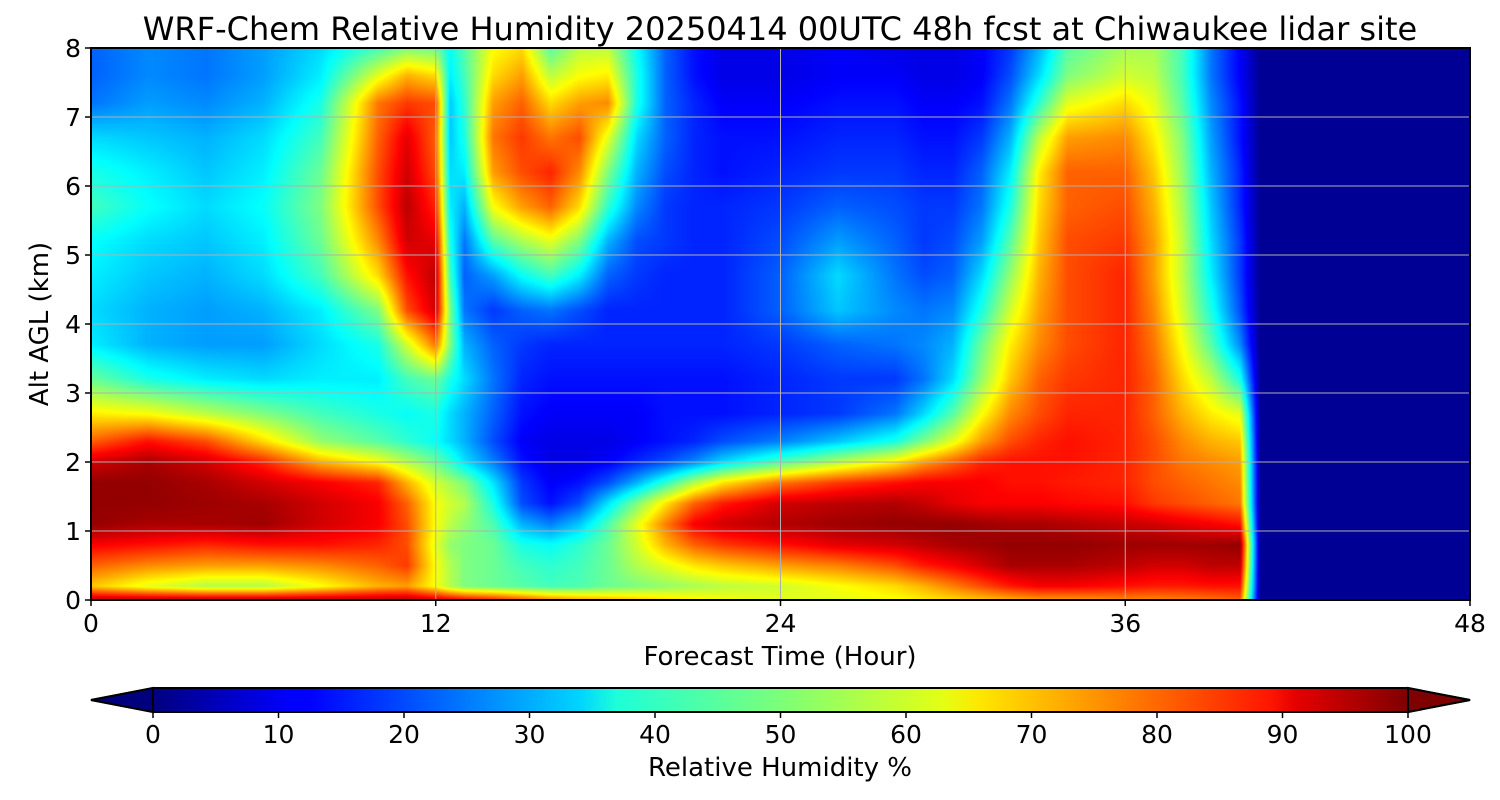 Image resolution: width=1500 pixels, height=800 pixels. Describe the element at coordinates (404, 734) in the screenshot. I see `colorbar-tick-label: 20` at that location.